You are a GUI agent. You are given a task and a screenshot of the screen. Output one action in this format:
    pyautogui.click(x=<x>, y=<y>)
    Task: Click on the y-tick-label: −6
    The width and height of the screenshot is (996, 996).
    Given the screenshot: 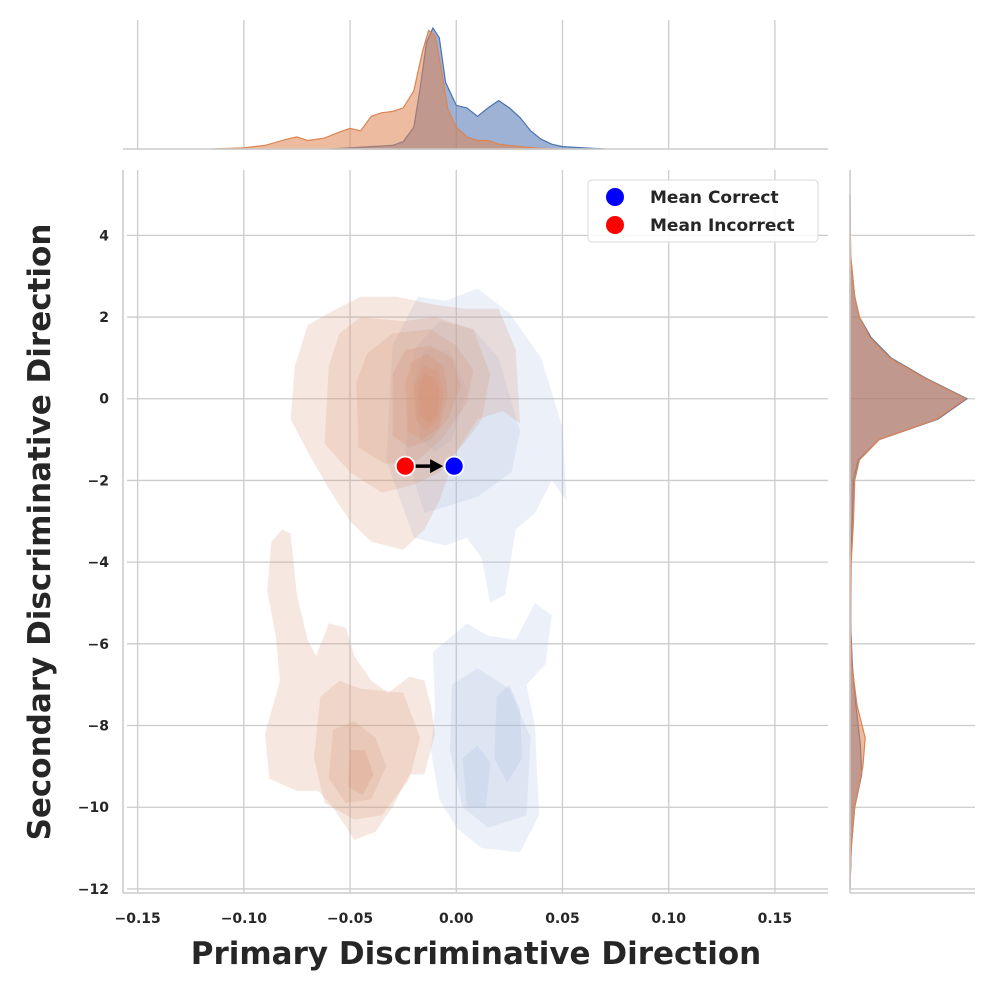 What is the action you would take?
    pyautogui.click(x=98, y=645)
    